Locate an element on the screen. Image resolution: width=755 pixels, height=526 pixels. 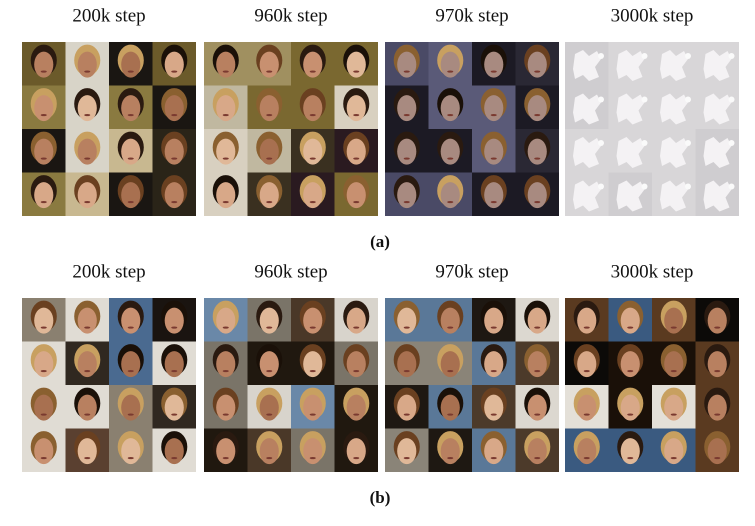
column-label: 3000k step is located at coordinates (652, 271).